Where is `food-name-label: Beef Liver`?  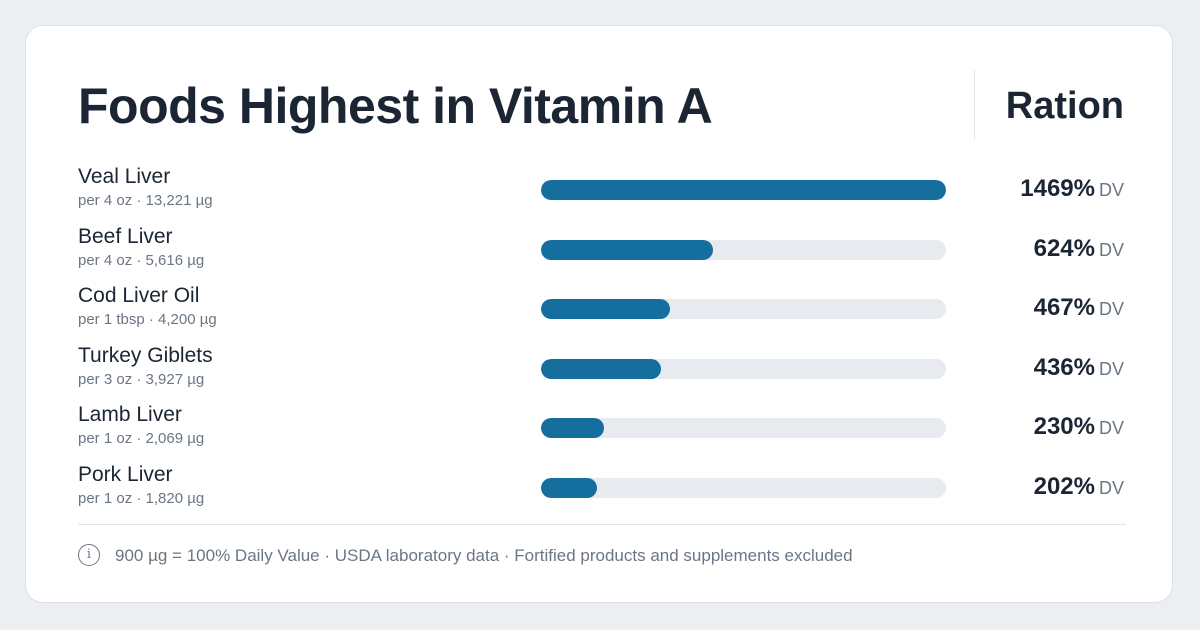
food-name-label: Beef Liver is located at coordinates (125, 236).